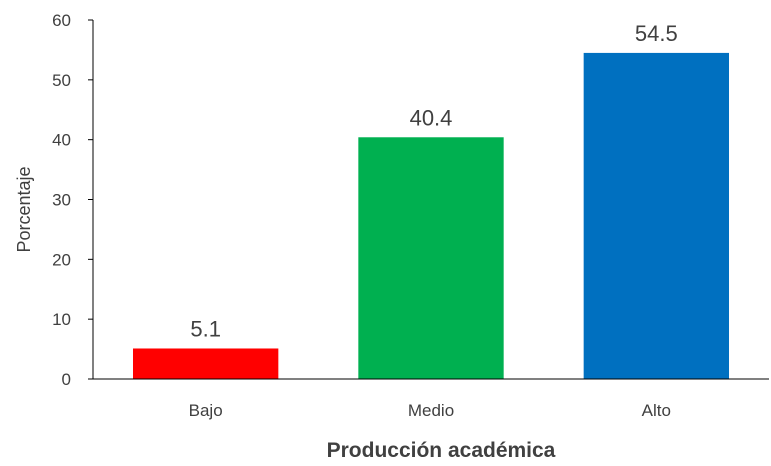 This screenshot has height=466, width=771. I want to click on y-tick-label: 60, so click(61, 20).